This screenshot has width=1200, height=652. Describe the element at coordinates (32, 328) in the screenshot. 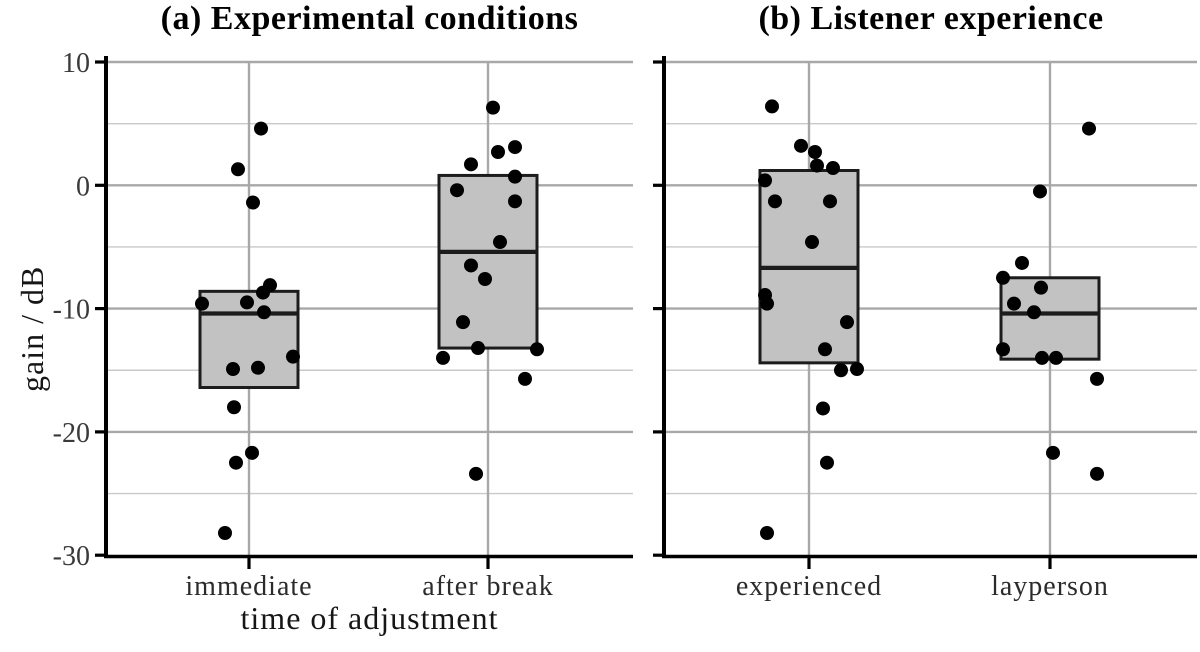

I see `y-axis-title: gain / dB` at that location.